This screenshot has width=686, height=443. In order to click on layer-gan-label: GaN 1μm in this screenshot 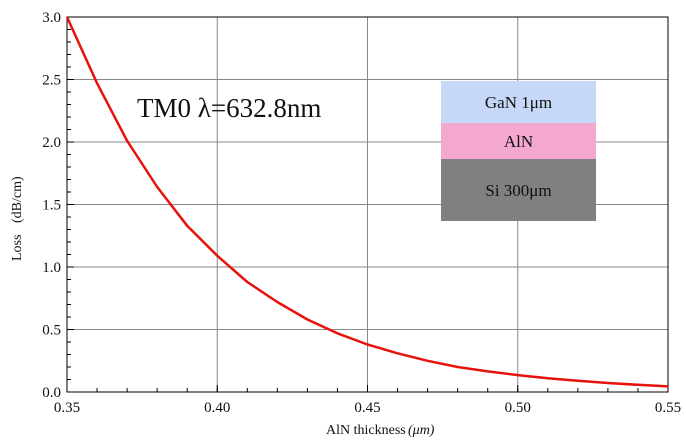, I will do `click(518, 102)`.